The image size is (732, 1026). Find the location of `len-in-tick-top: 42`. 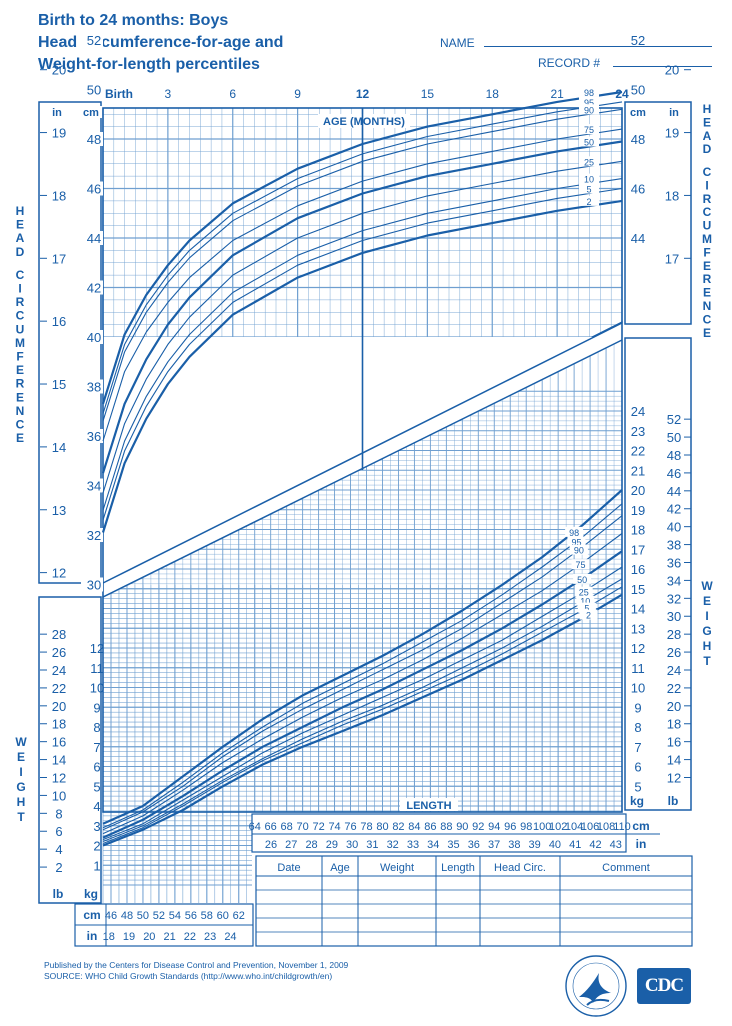

len-in-tick-top: 42 is located at coordinates (595, 845).